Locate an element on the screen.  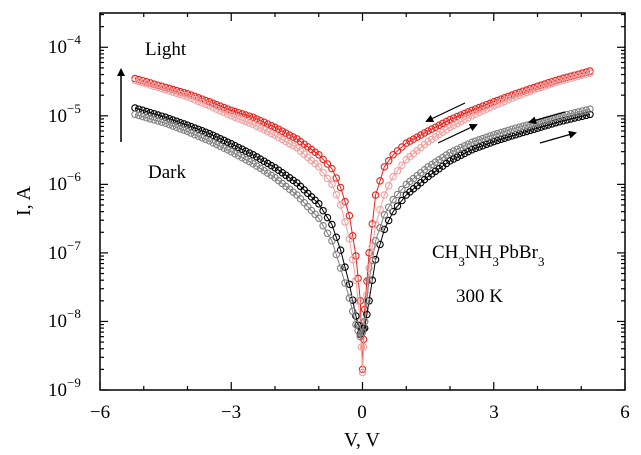
y-tick-label: 10⁻⁶ is located at coordinates (64, 182).